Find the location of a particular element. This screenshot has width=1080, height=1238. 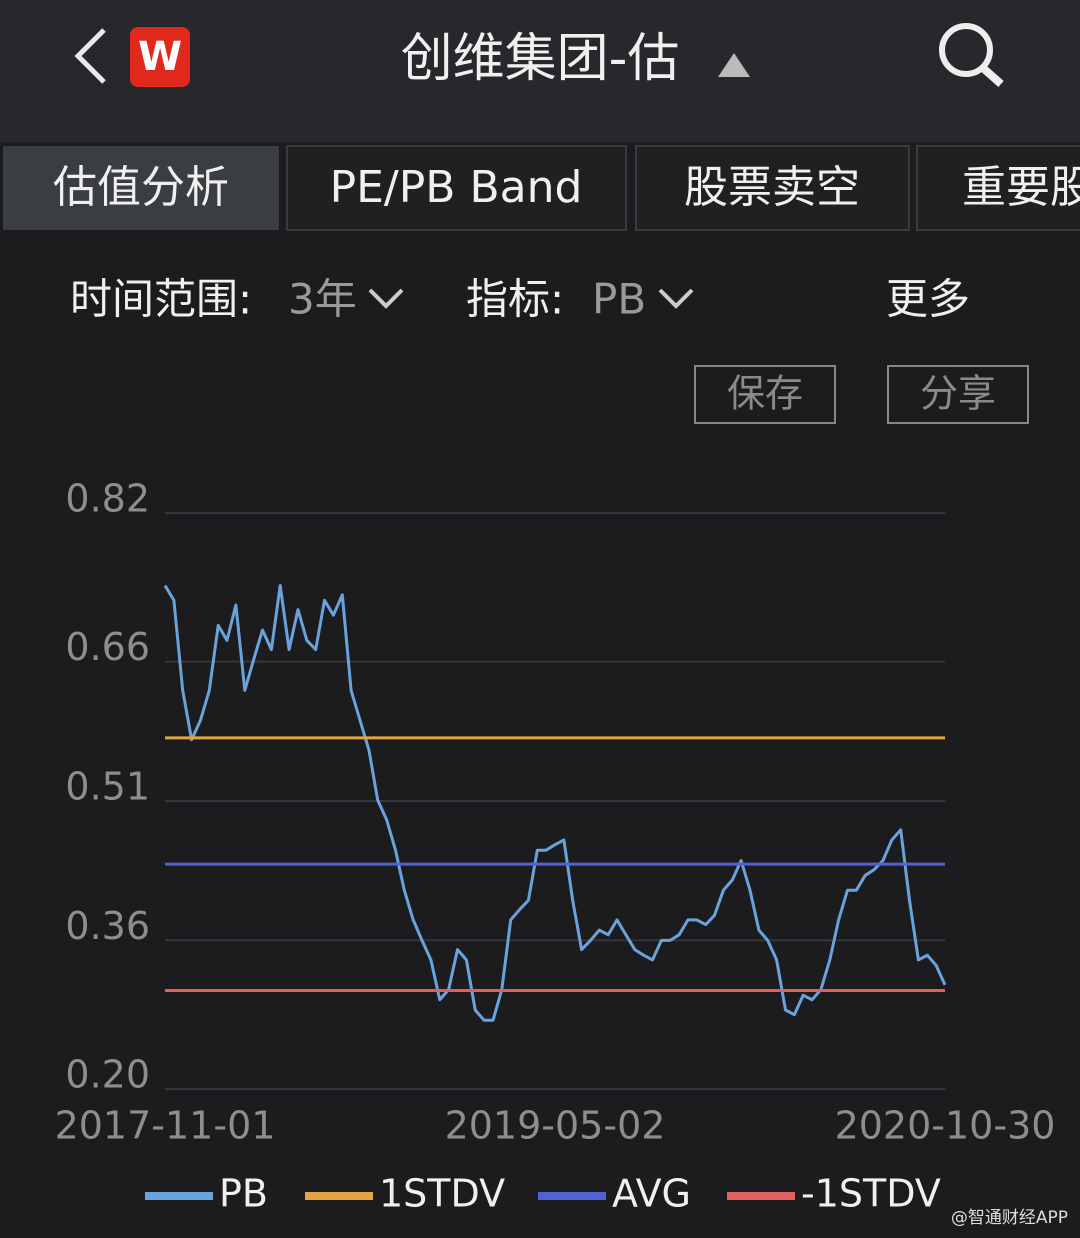

range-value: 3年 is located at coordinates (322, 299).